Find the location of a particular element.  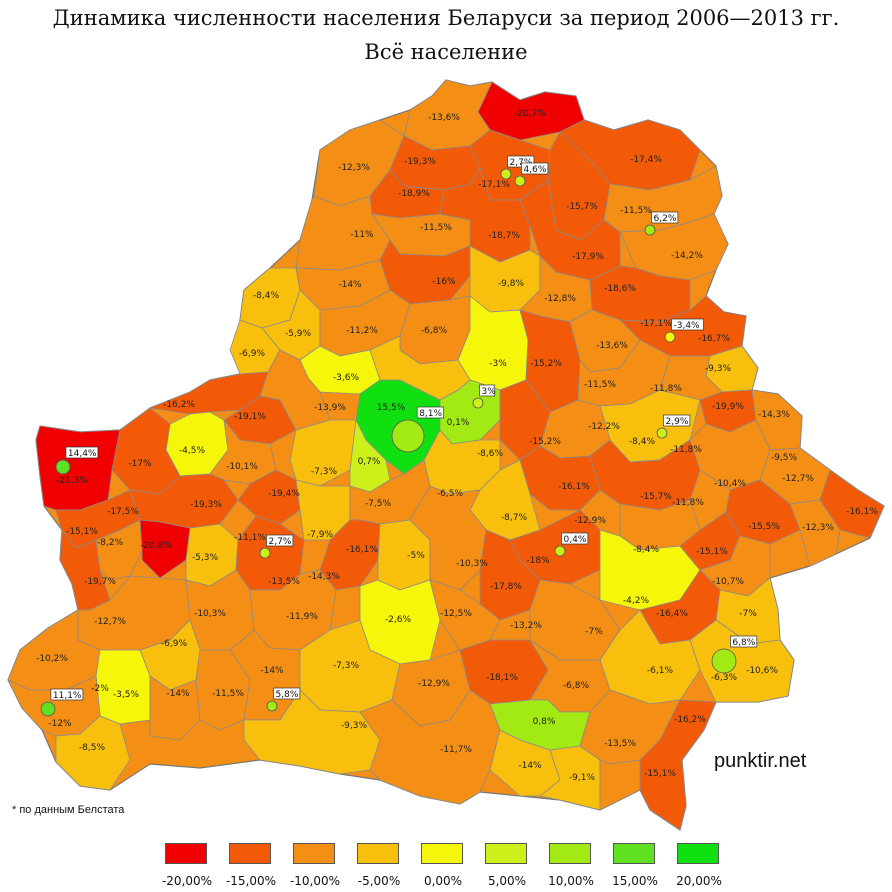

district-value-label: -2,6% is located at coordinates (398, 620).